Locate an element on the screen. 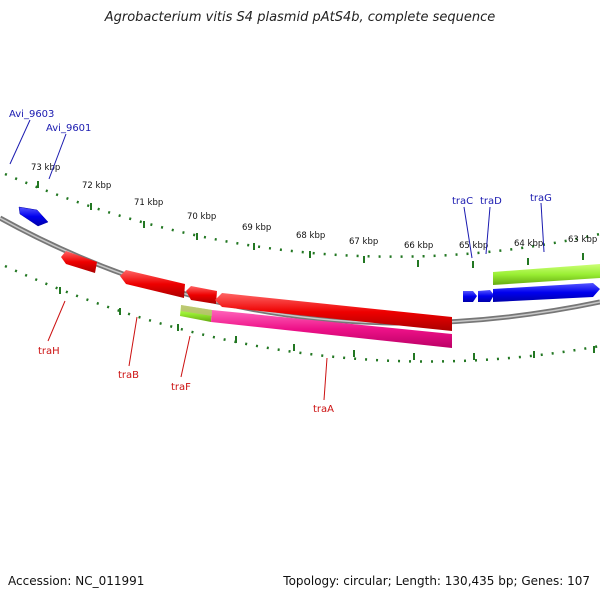 The height and width of the screenshot is (600, 600). tick-label-72: 72 kbp is located at coordinates (96, 186).